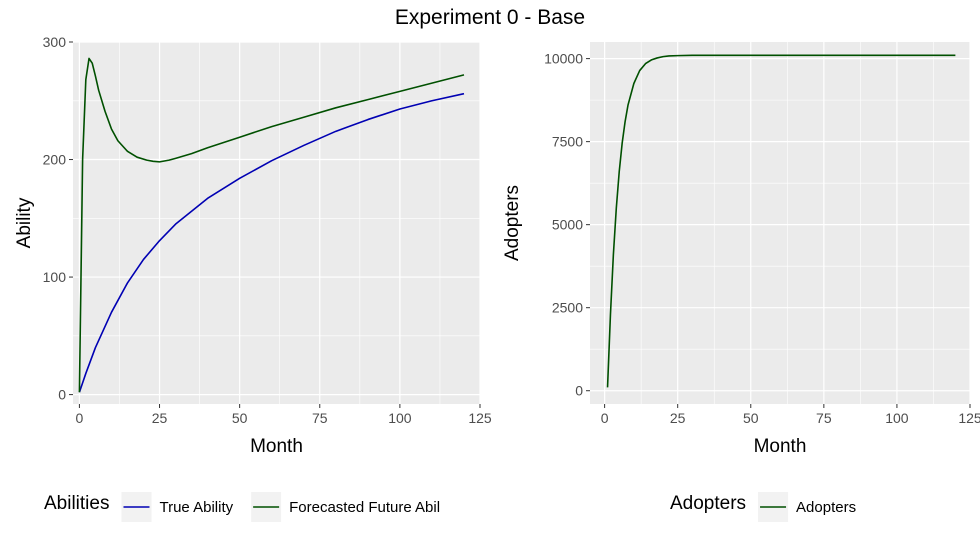  I want to click on y-tick-label: 200, so click(55, 160).